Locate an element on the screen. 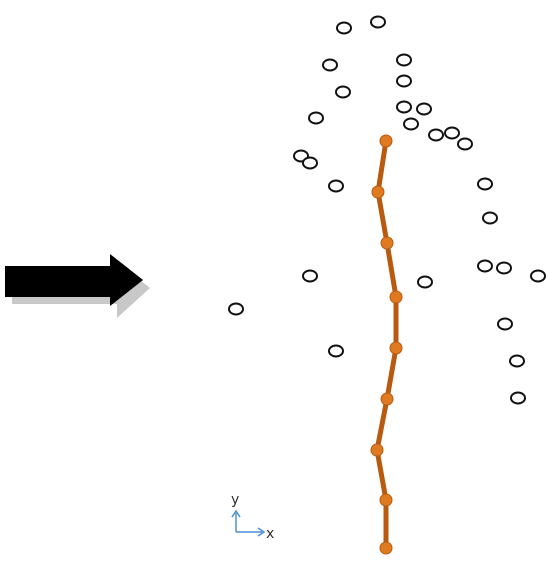  x-axis-arrowhead is located at coordinates (261, 532).